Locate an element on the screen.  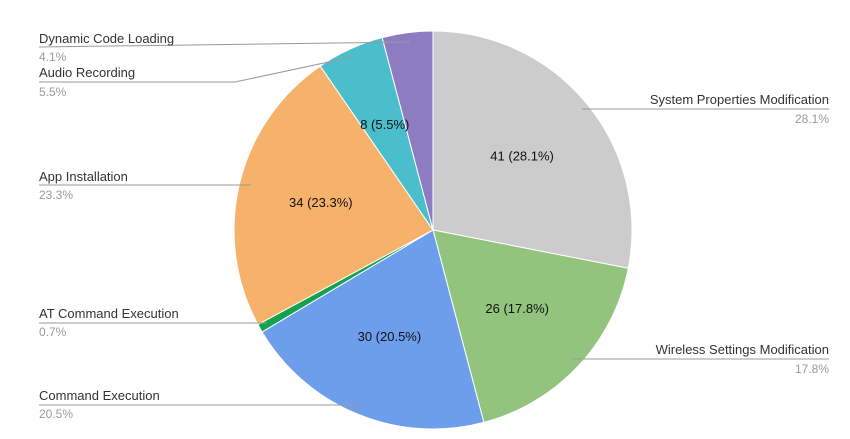
legend-name-dynamic-code-loading: Dynamic Code Loading is located at coordinates (106, 38).